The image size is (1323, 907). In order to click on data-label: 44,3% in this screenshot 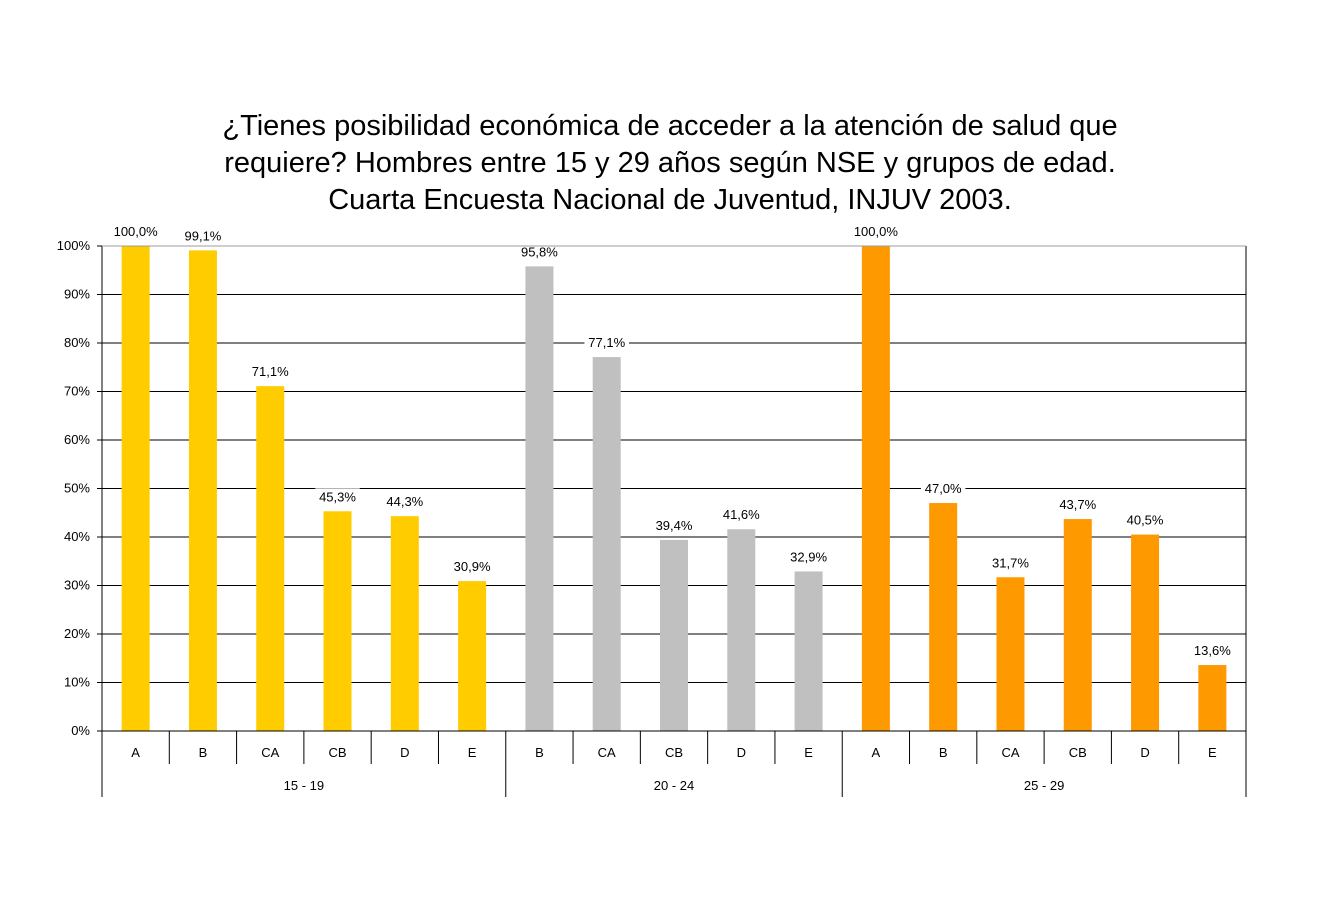, I will do `click(404, 501)`.